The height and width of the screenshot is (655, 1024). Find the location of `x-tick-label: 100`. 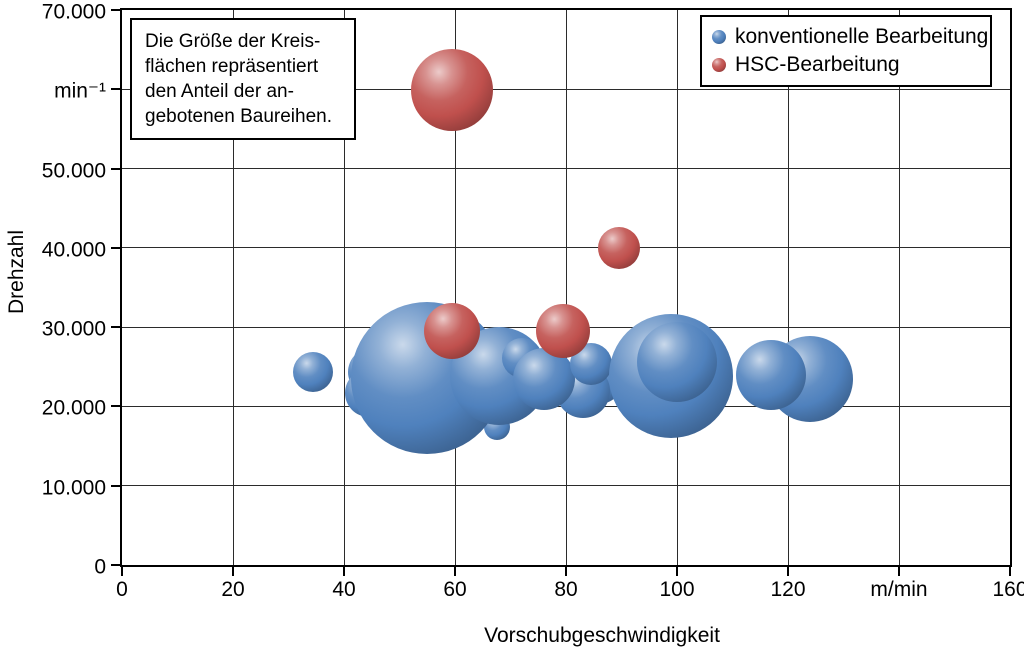

x-tick-label: 100 is located at coordinates (677, 589).